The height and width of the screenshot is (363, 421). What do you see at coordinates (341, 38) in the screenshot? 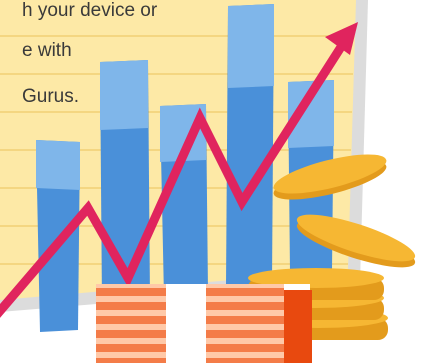
I see `rising-arrow-head` at bounding box center [341, 38].